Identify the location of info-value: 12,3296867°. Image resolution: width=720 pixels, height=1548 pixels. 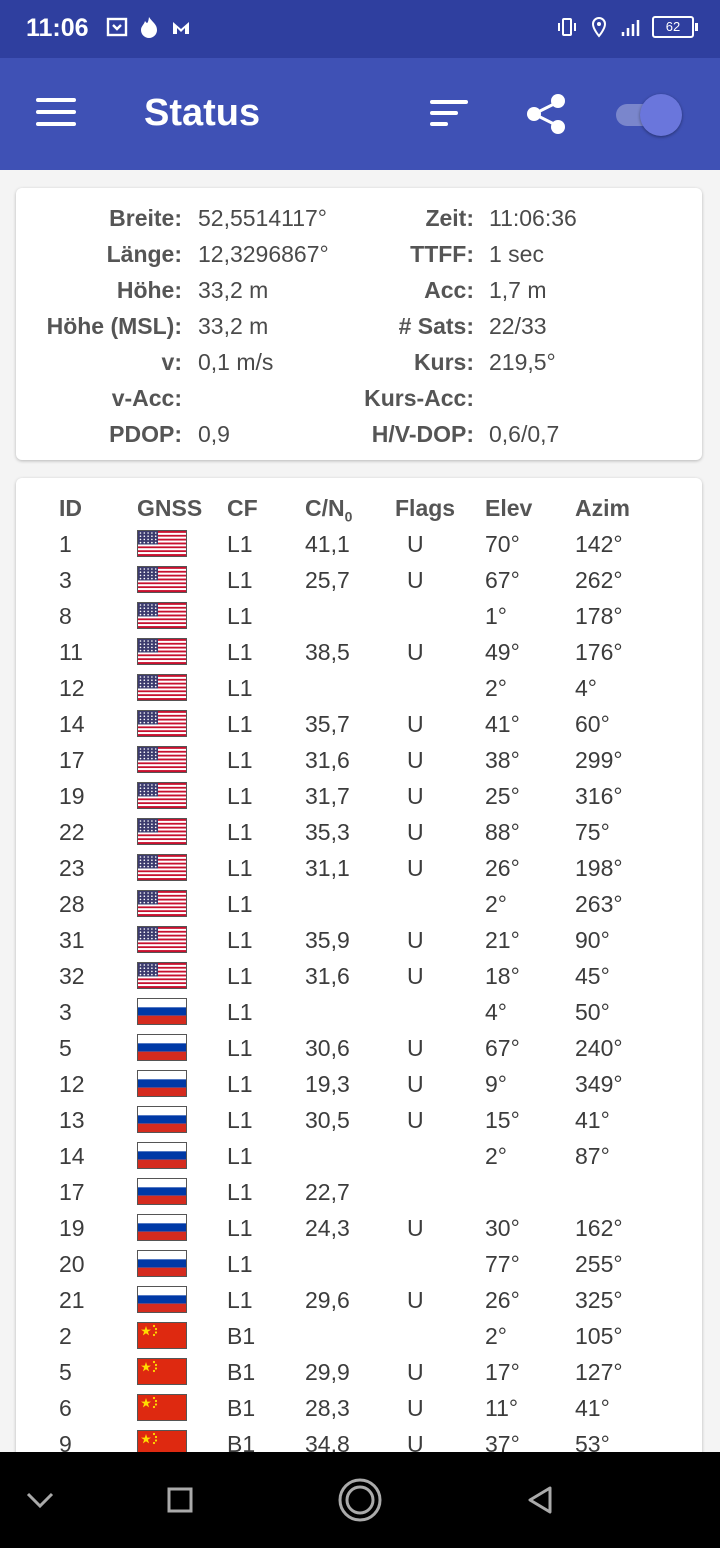
(263, 254).